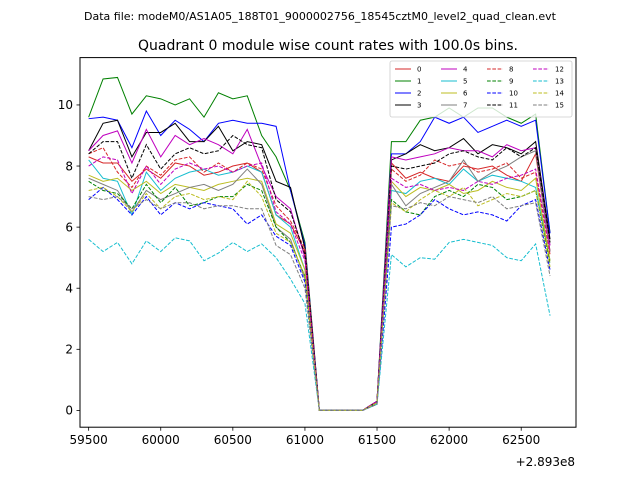  Describe the element at coordinates (465, 82) in the screenshot. I see `legend-label-5: 5` at that location.